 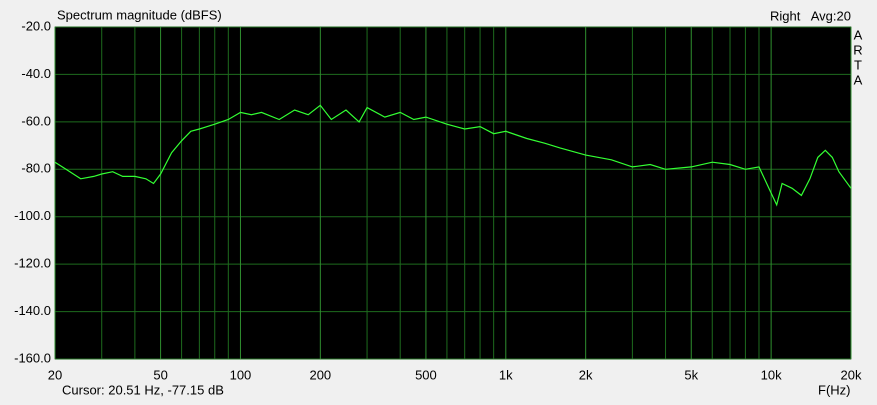 What do you see at coordinates (771, 374) in the screenshot?
I see `x-tick-label: 10k` at bounding box center [771, 374].